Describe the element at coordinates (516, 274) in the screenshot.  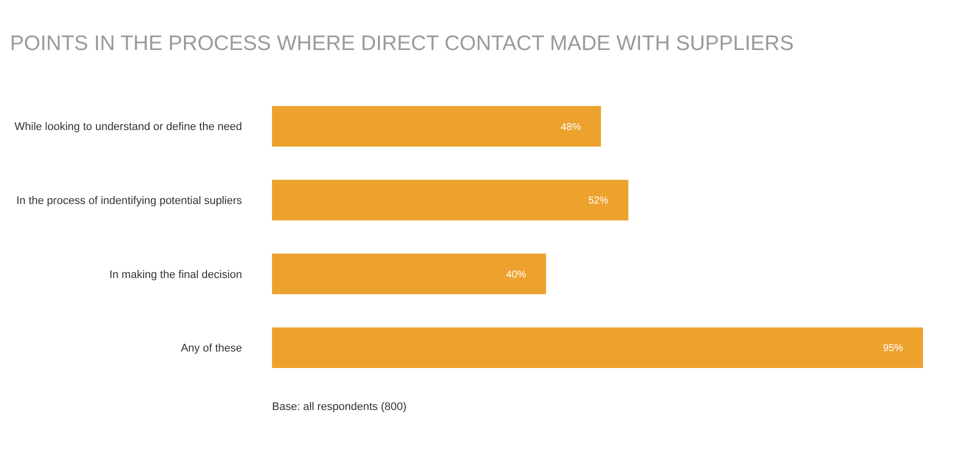
I see `data-label: 40%` at that location.